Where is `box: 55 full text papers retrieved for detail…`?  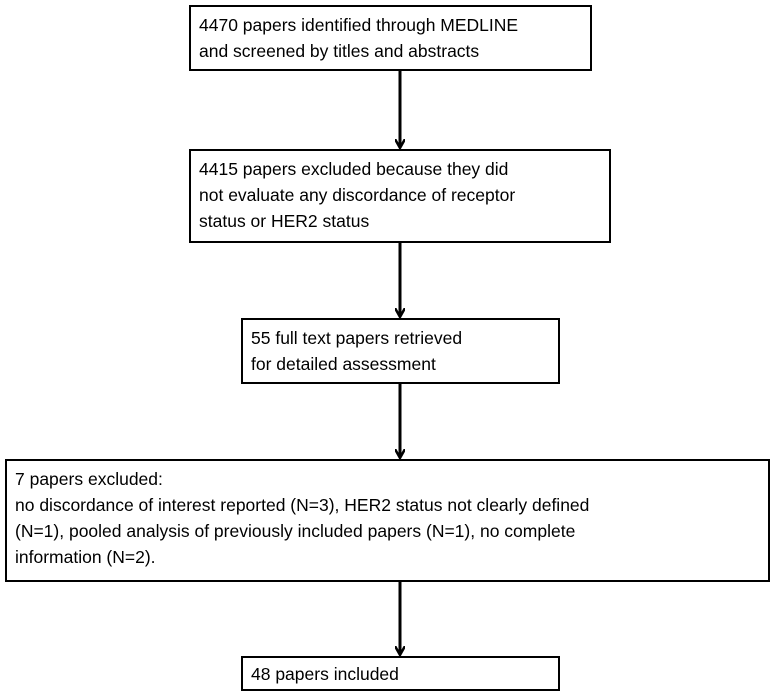 box: 55 full text papers retrieved for detail… is located at coordinates (400, 351).